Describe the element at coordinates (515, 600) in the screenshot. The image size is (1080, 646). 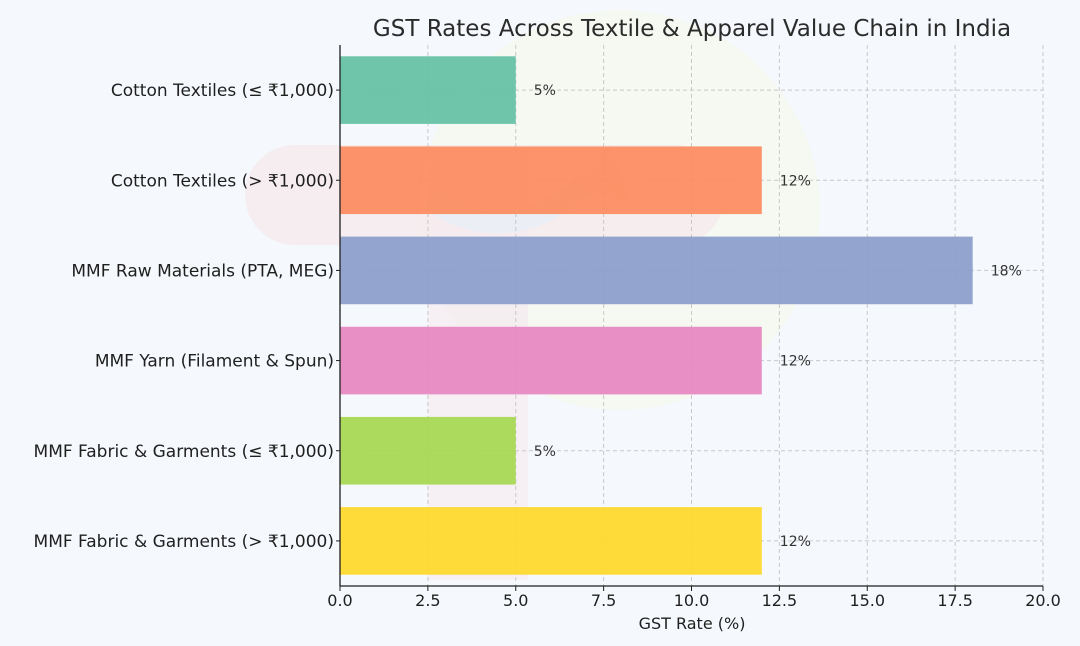
I see `x-tick-label: 5.0` at that location.